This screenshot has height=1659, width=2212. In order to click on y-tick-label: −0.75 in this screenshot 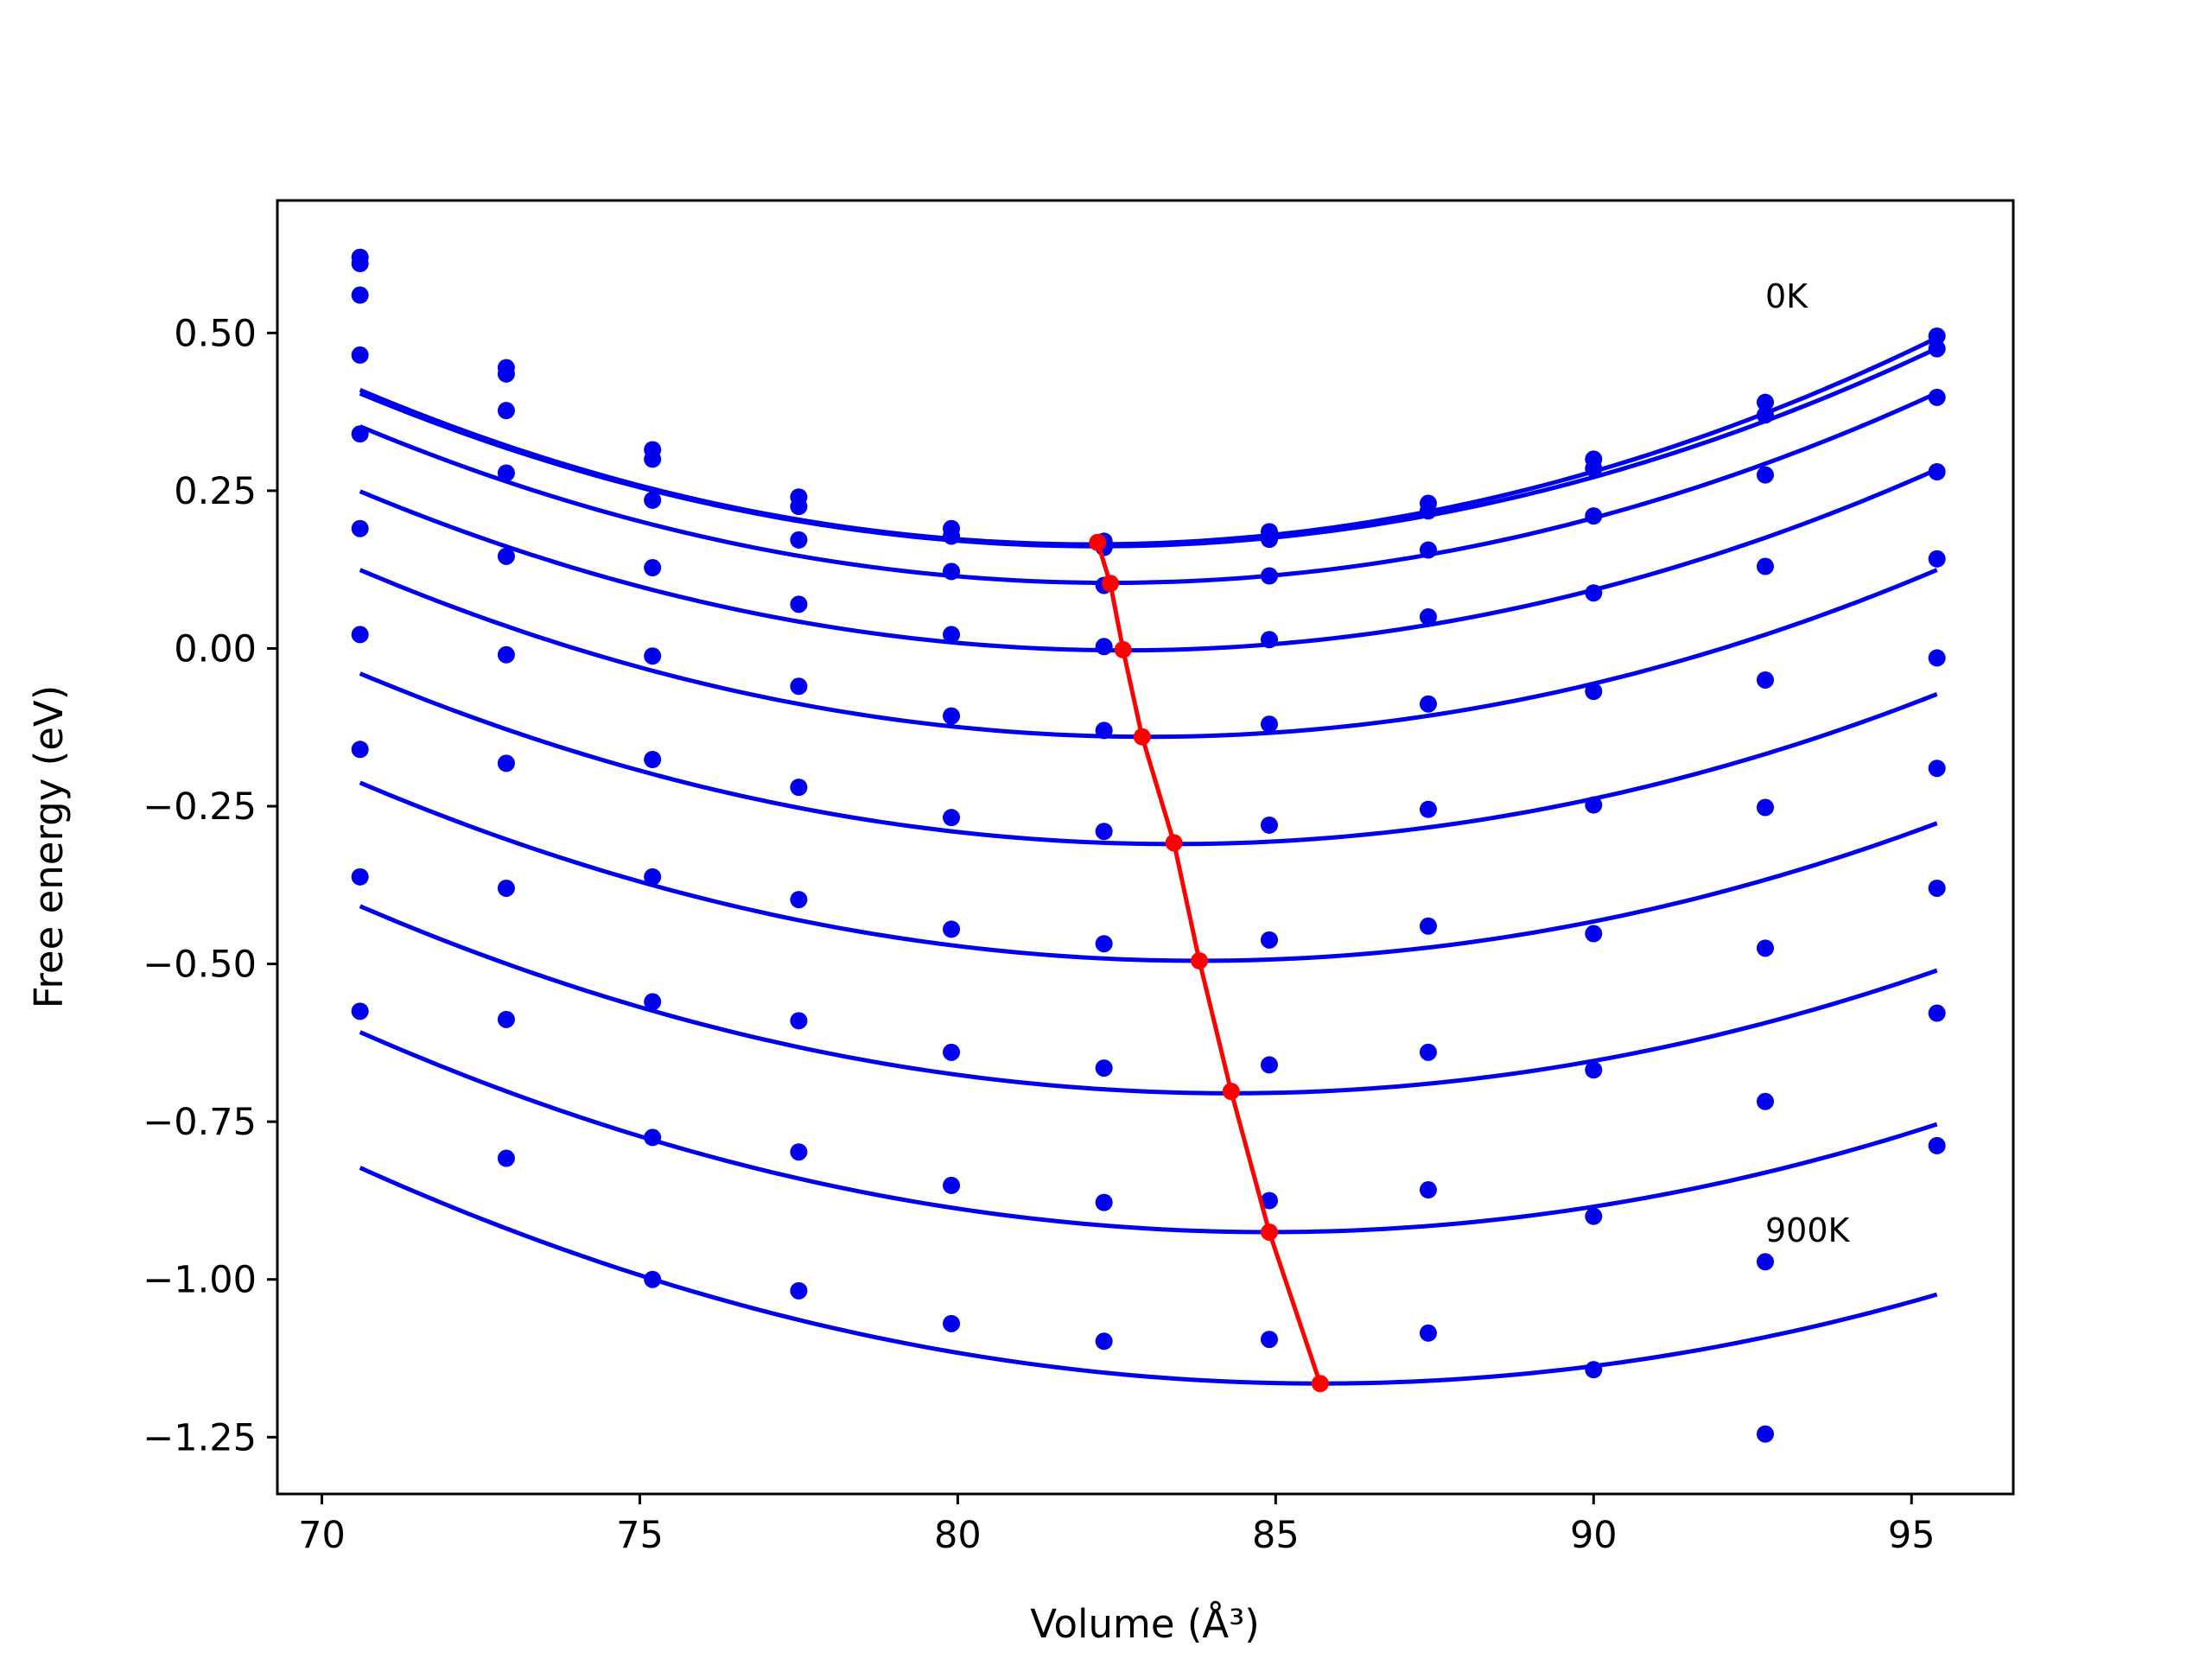, I will do `click(200, 1122)`.